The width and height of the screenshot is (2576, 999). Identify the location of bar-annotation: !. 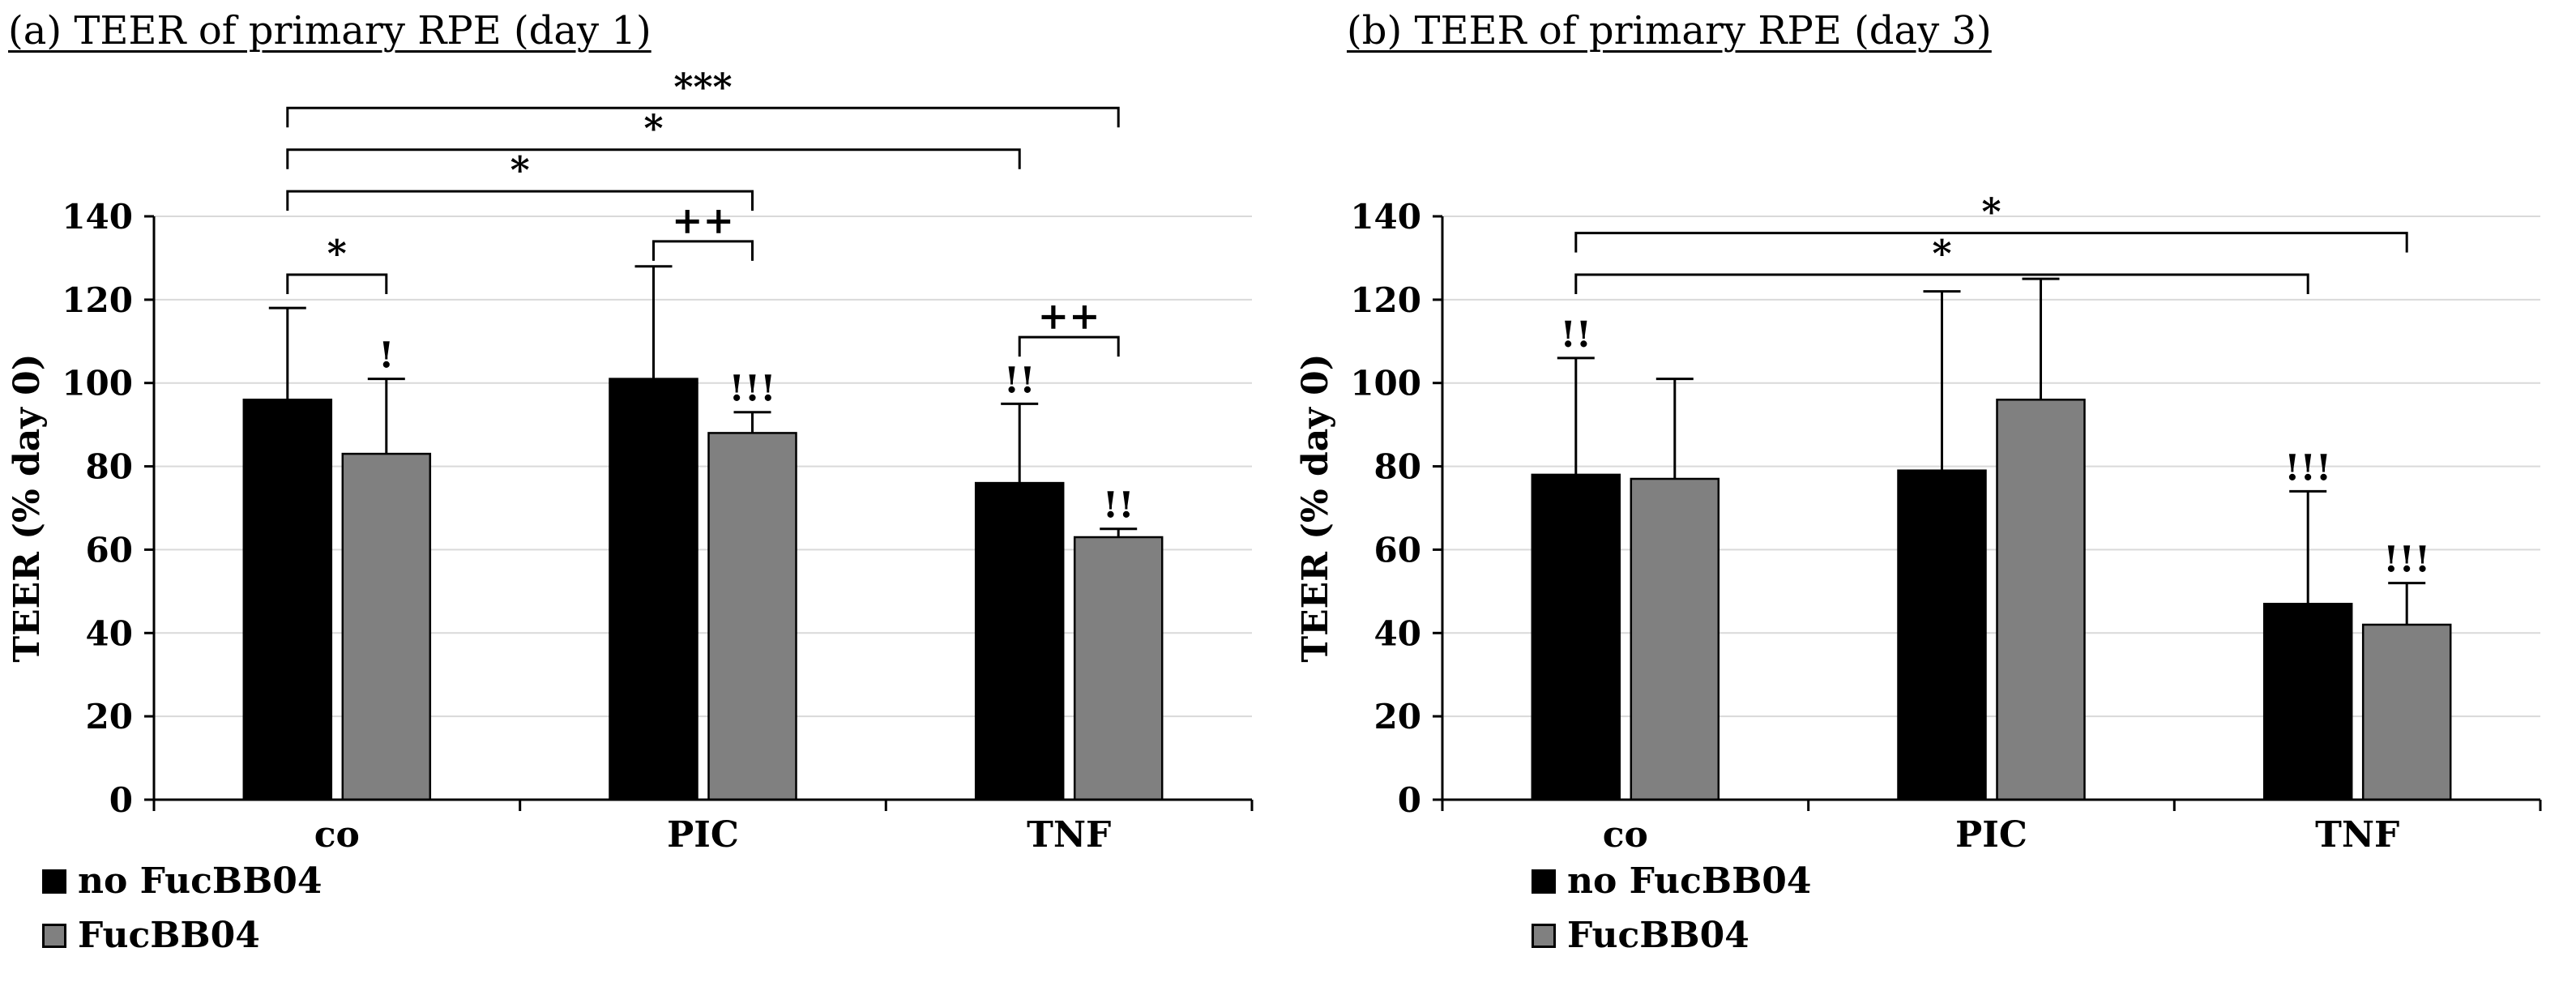
(386, 356).